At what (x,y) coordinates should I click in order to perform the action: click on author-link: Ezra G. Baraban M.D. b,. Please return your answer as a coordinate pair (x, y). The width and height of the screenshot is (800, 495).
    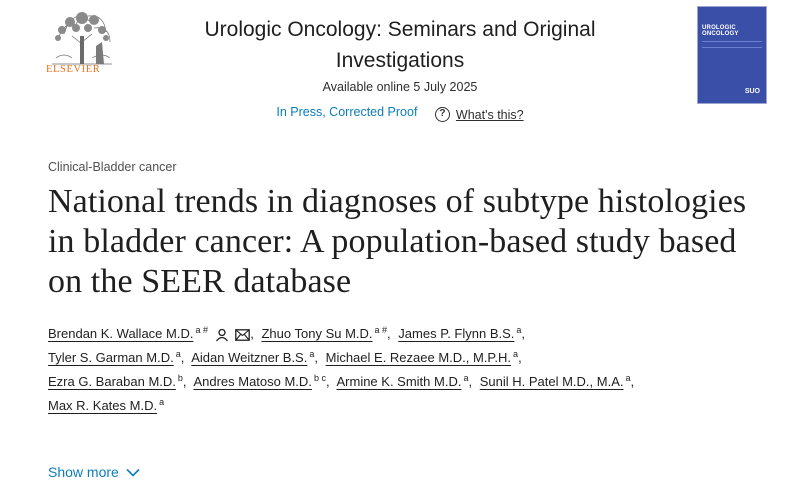
    Looking at the image, I should click on (119, 380).